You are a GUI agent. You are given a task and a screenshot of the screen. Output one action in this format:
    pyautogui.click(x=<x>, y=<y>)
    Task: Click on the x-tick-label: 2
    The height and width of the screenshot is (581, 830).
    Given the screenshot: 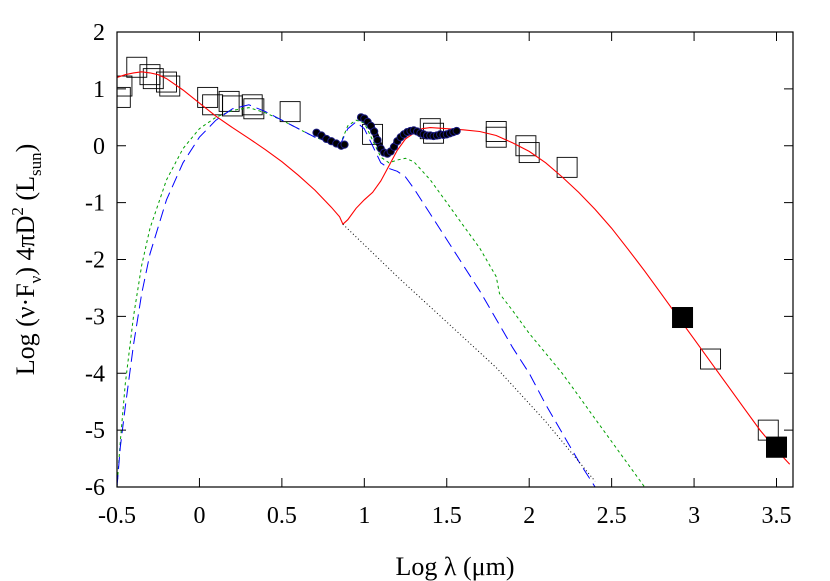 What is the action you would take?
    pyautogui.click(x=529, y=516)
    